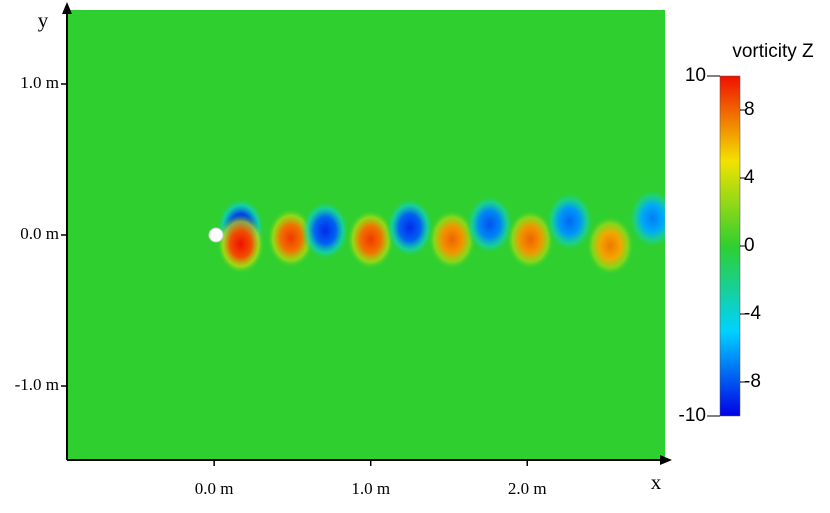 This screenshot has height=513, width=830. I want to click on colorbar-tick-label: -10, so click(692, 415).